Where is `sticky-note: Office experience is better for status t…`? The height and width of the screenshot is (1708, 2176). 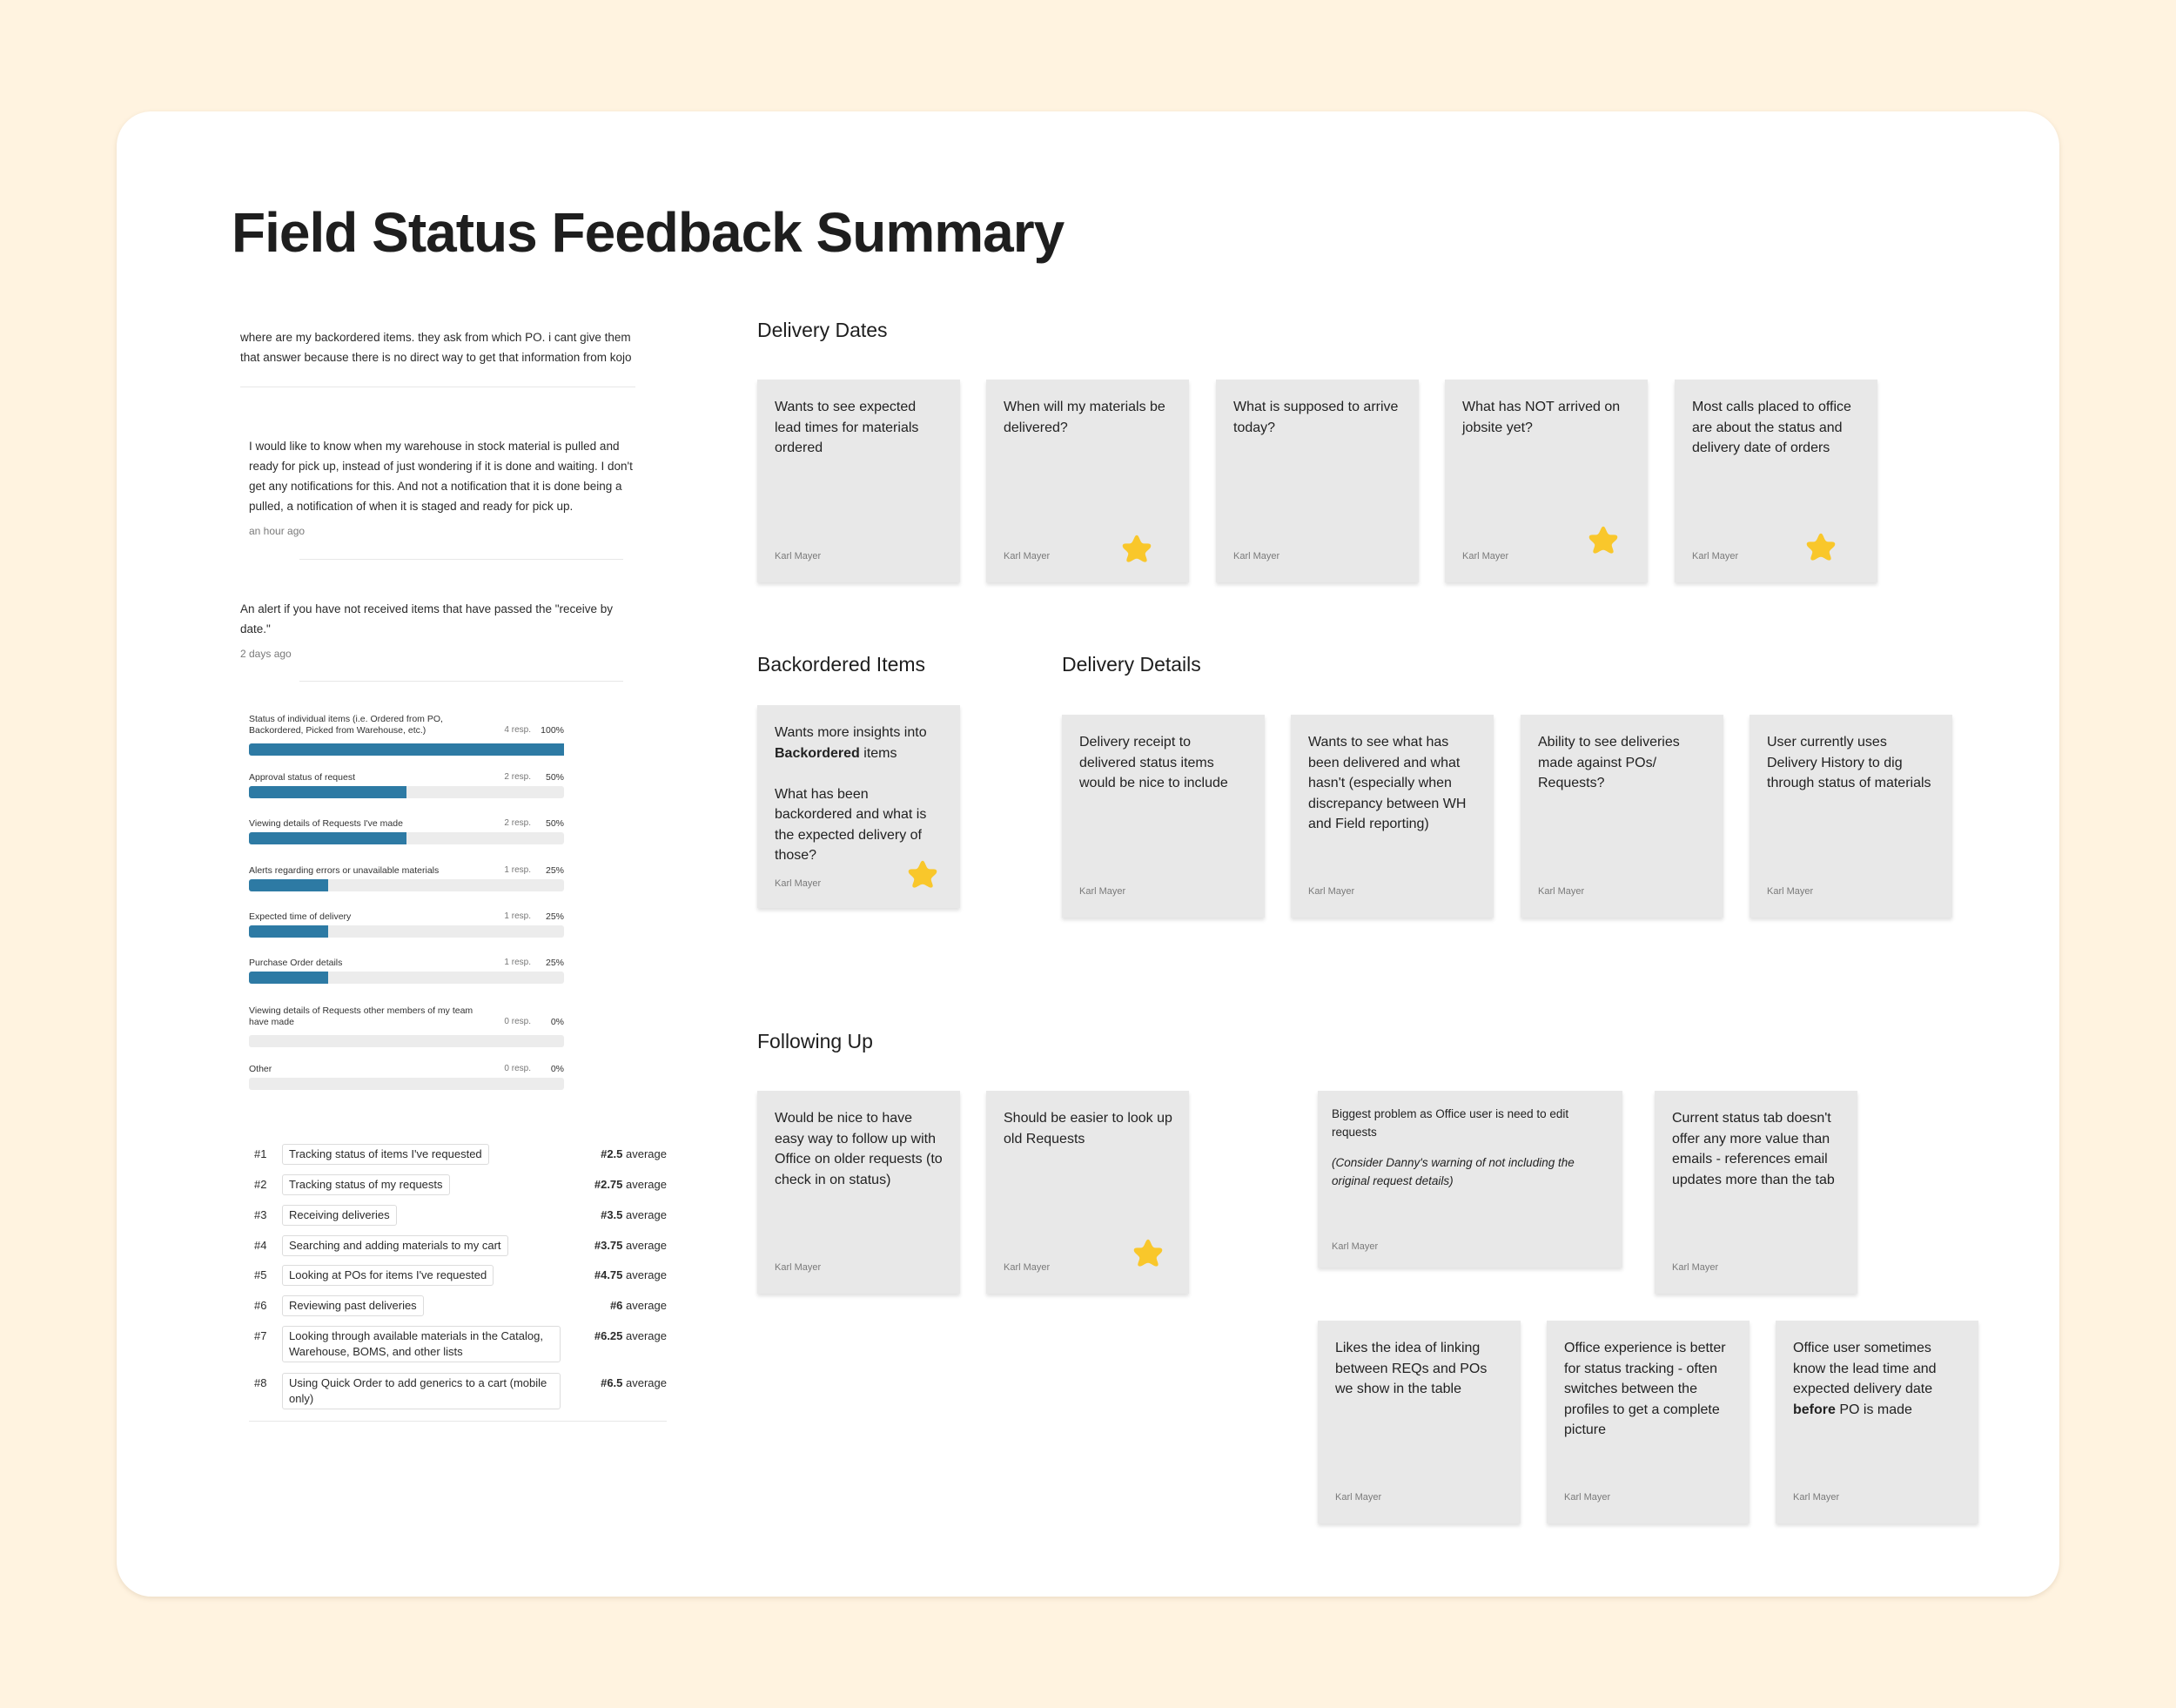
sticky-note: Office experience is better for status t… is located at coordinates (1648, 1422).